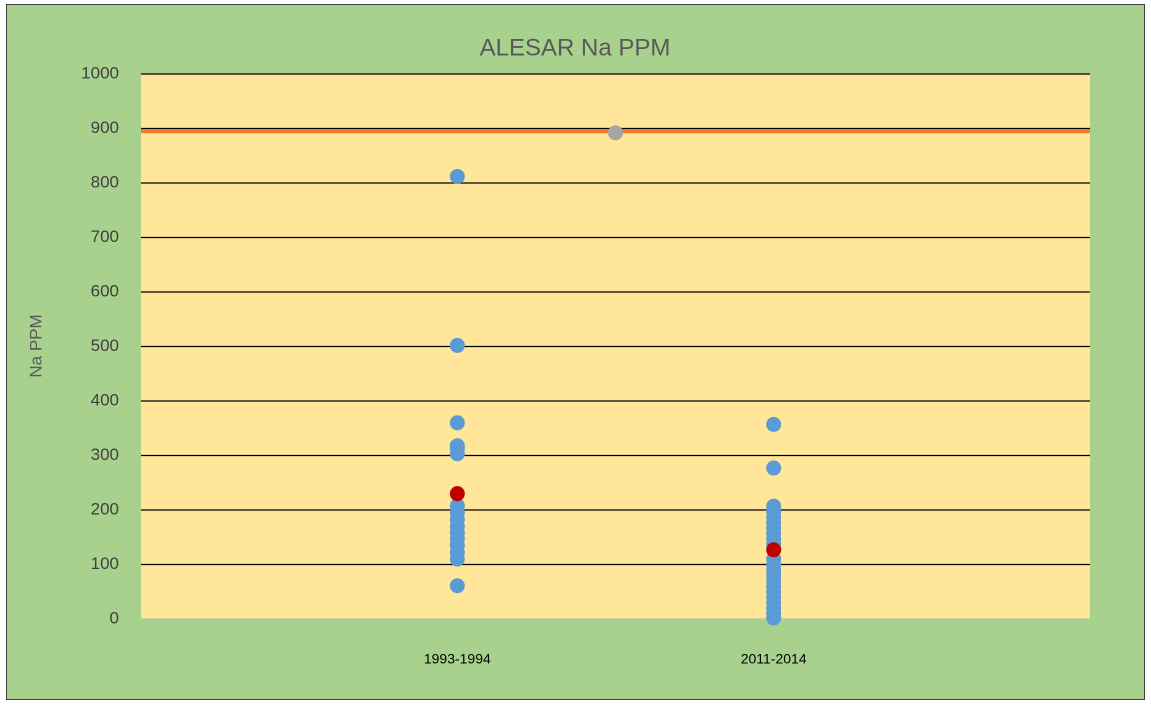 This screenshot has width=1151, height=704. What do you see at coordinates (575, 47) in the screenshot?
I see `chart-title: ALESAR Na PPM` at bounding box center [575, 47].